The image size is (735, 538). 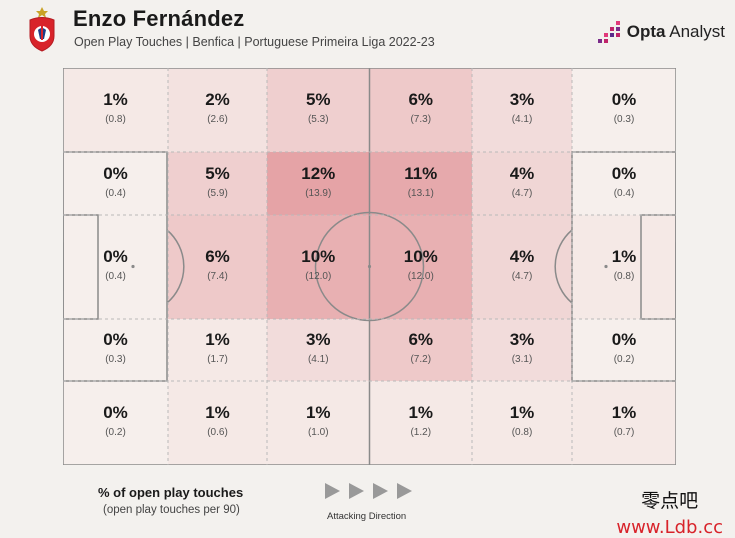 I want to click on zone-percent: 12%, so click(x=318, y=173).